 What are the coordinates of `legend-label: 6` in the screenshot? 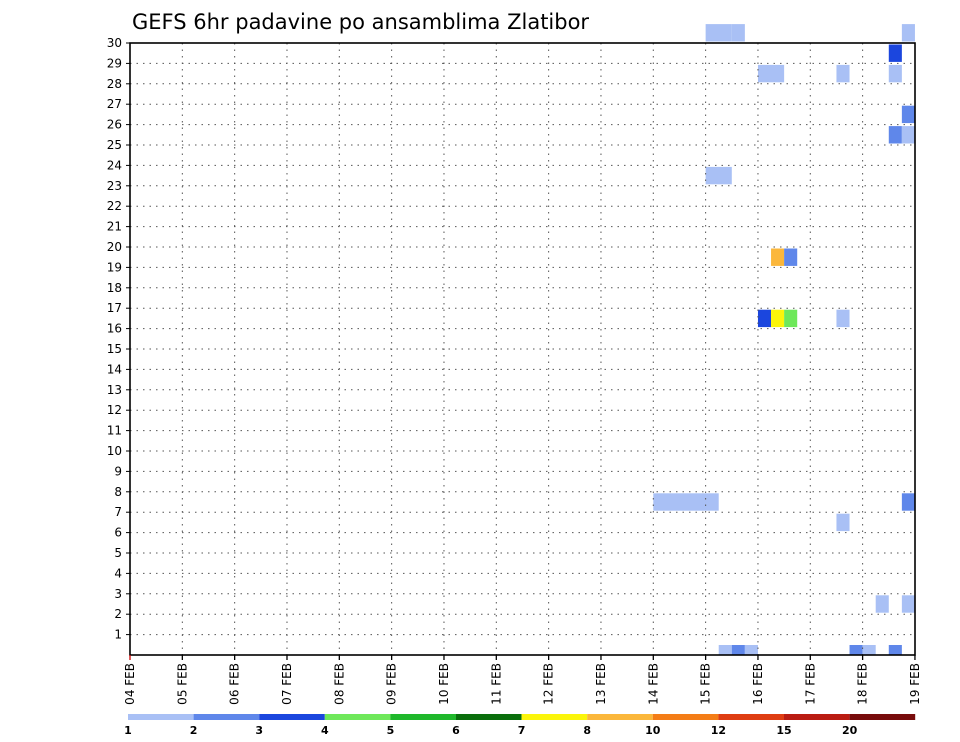 It's located at (456, 730).